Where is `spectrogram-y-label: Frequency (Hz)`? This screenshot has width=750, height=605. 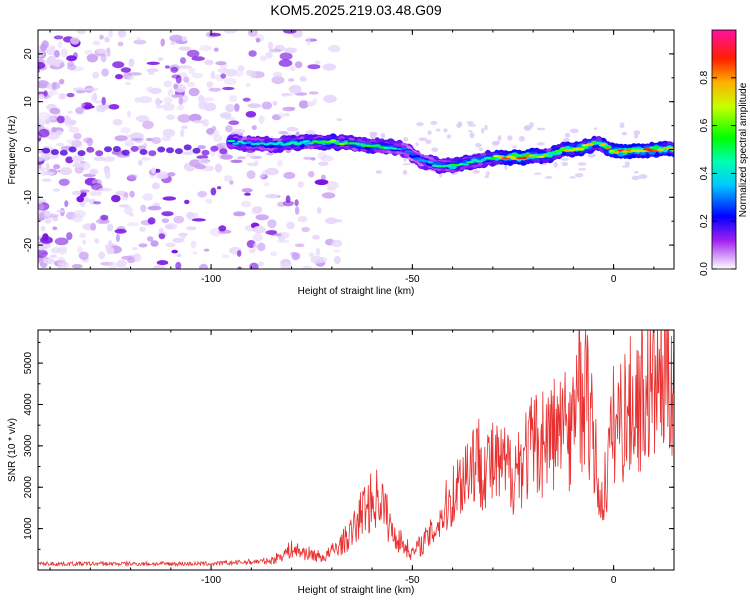 spectrogram-y-label: Frequency (Hz) is located at coordinates (12, 150).